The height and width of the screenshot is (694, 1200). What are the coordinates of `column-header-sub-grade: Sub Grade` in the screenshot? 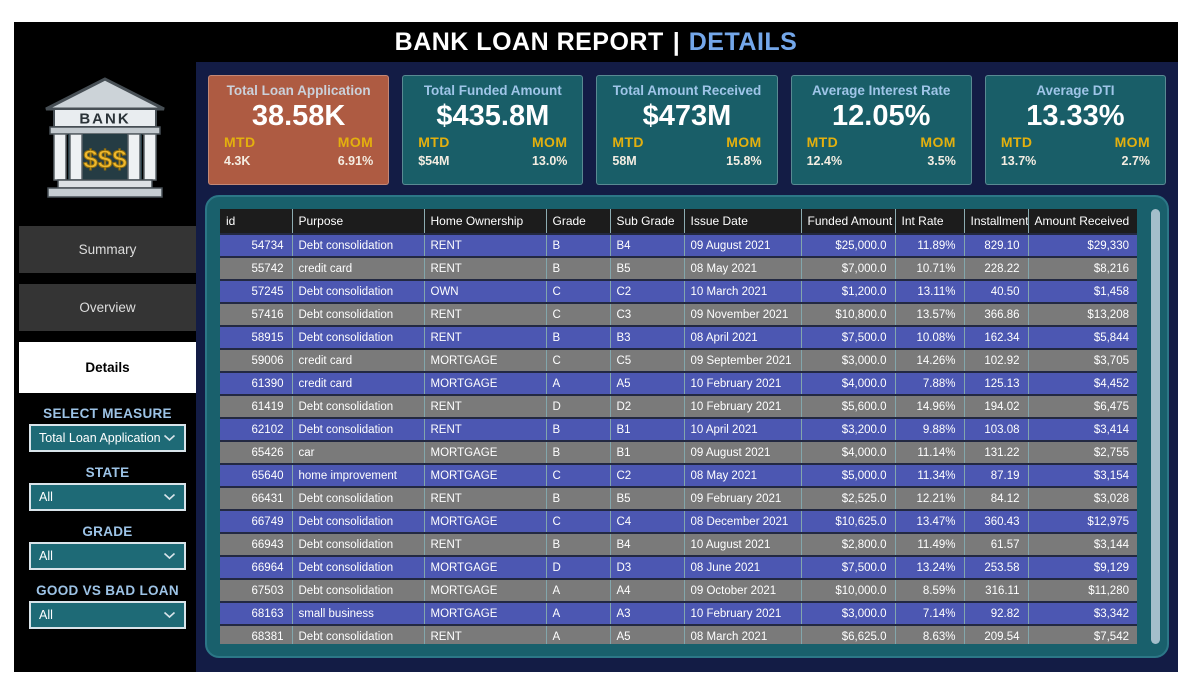 It's located at (647, 222).